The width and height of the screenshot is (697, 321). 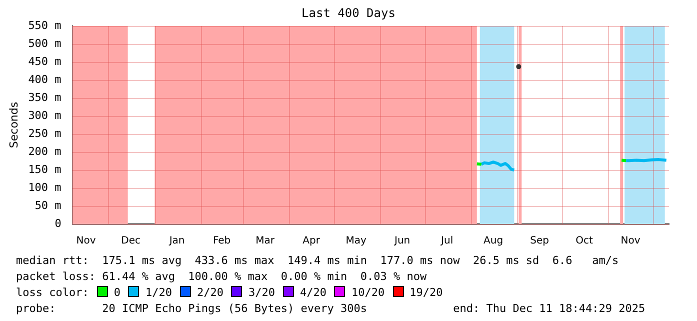 I want to click on x-tick-label: Aug, so click(x=494, y=241).